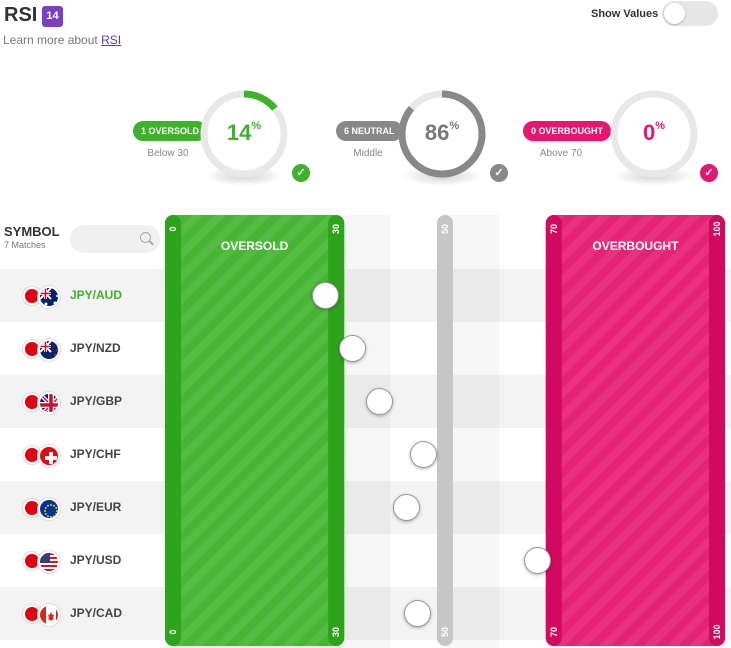 The width and height of the screenshot is (731, 648). Describe the element at coordinates (353, 348) in the screenshot. I see `rsi-dot-jpy-nzd` at that location.